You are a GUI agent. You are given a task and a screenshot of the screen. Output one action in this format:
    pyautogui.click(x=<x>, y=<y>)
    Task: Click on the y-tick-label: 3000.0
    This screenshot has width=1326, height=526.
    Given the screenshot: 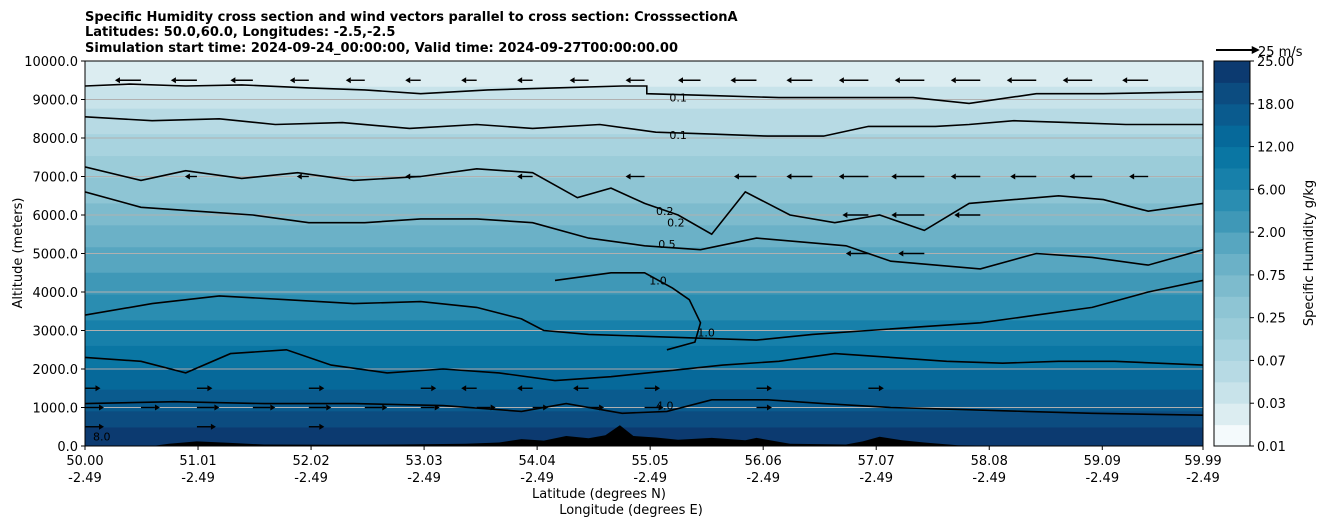 What is the action you would take?
    pyautogui.click(x=56, y=332)
    